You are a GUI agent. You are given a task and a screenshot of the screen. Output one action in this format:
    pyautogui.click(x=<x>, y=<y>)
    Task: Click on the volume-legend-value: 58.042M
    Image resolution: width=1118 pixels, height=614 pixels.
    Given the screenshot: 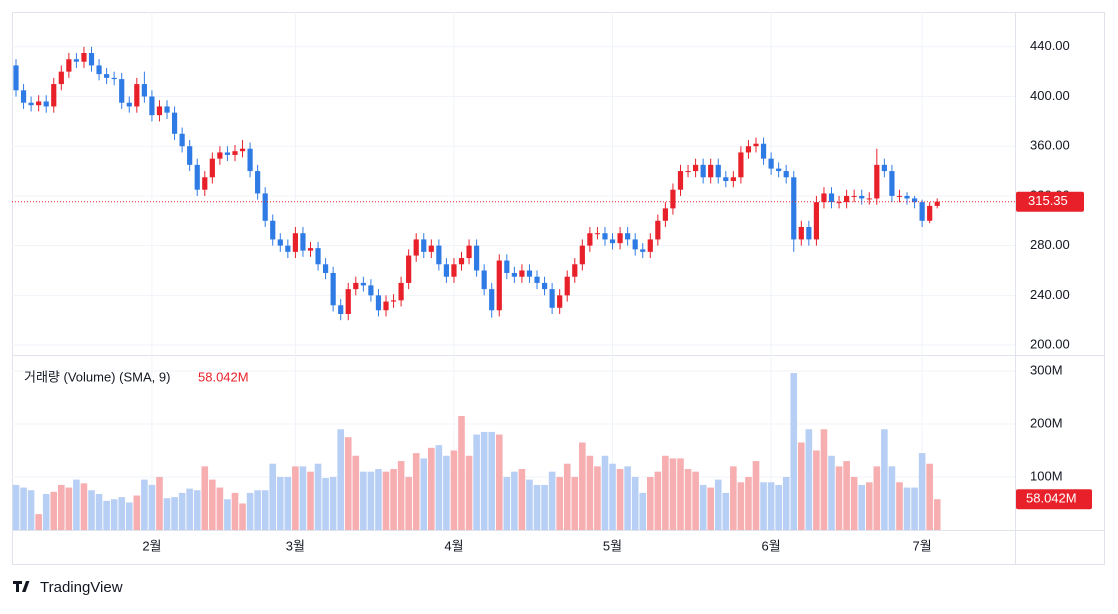 What is the action you would take?
    pyautogui.click(x=223, y=376)
    